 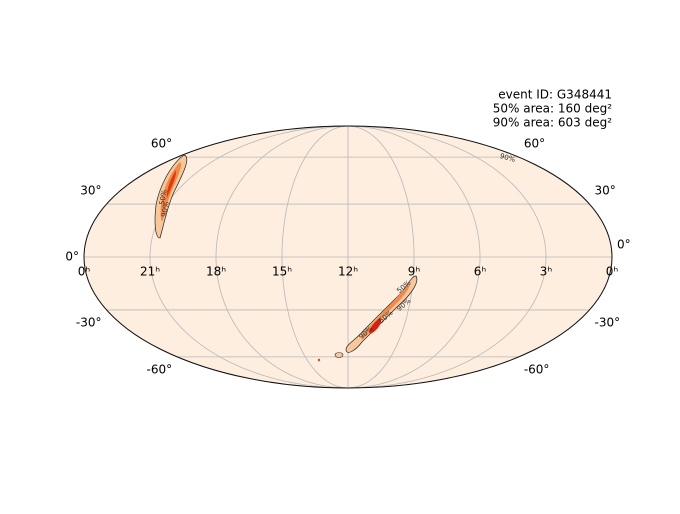 What do you see at coordinates (216, 272) in the screenshot?
I see `ra-label: 18ʰ` at bounding box center [216, 272].